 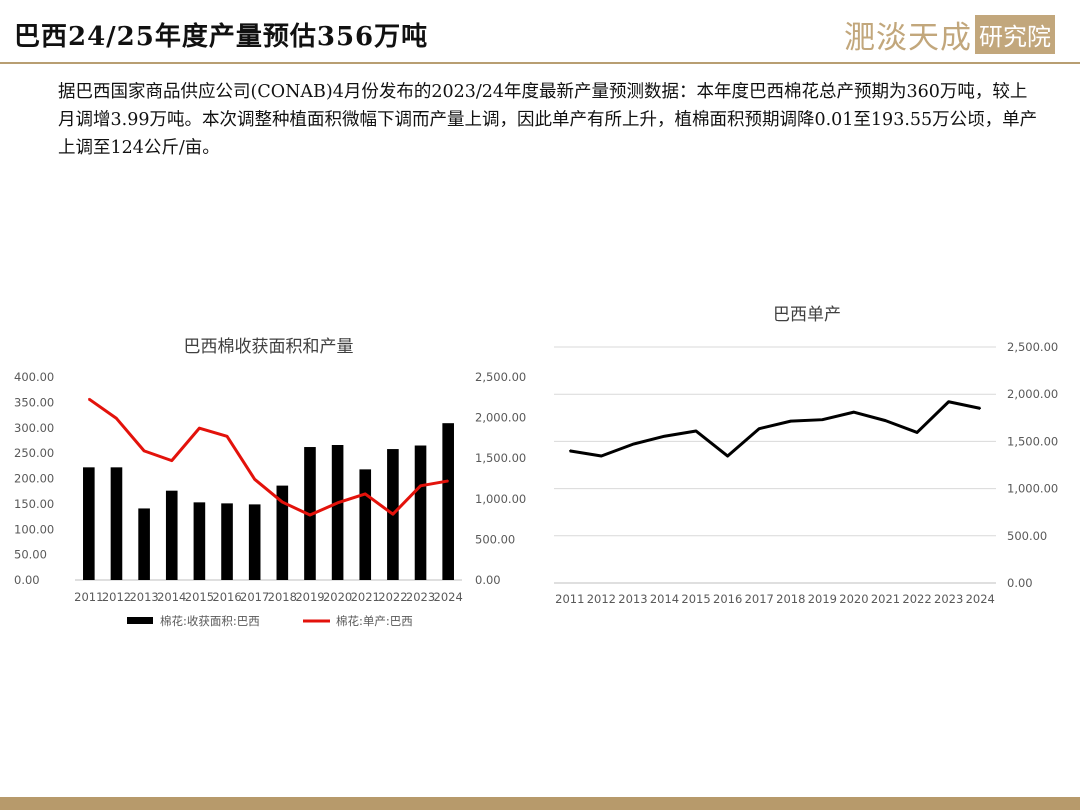 What do you see at coordinates (34, 529) in the screenshot?
I see `left-axis-tick-label: 100.00` at bounding box center [34, 529].